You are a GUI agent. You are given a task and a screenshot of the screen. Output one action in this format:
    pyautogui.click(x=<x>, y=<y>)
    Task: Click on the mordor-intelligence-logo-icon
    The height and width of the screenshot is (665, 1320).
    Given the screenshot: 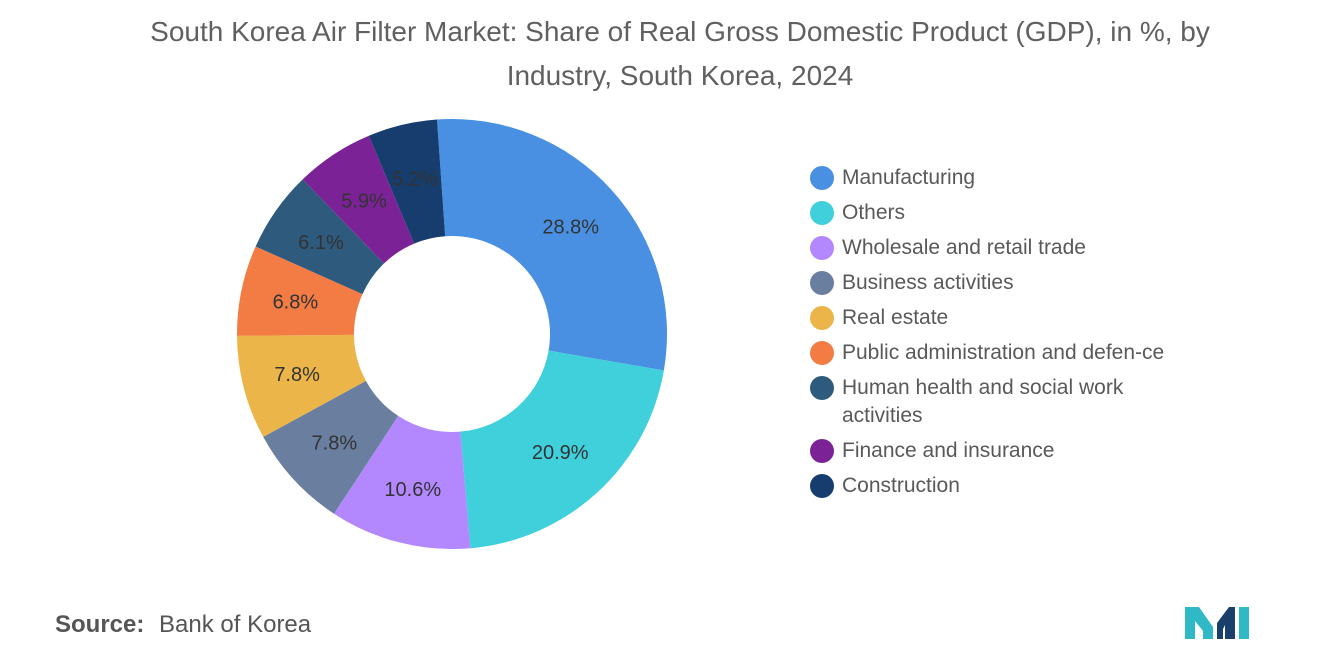 What is the action you would take?
    pyautogui.click(x=1217, y=623)
    